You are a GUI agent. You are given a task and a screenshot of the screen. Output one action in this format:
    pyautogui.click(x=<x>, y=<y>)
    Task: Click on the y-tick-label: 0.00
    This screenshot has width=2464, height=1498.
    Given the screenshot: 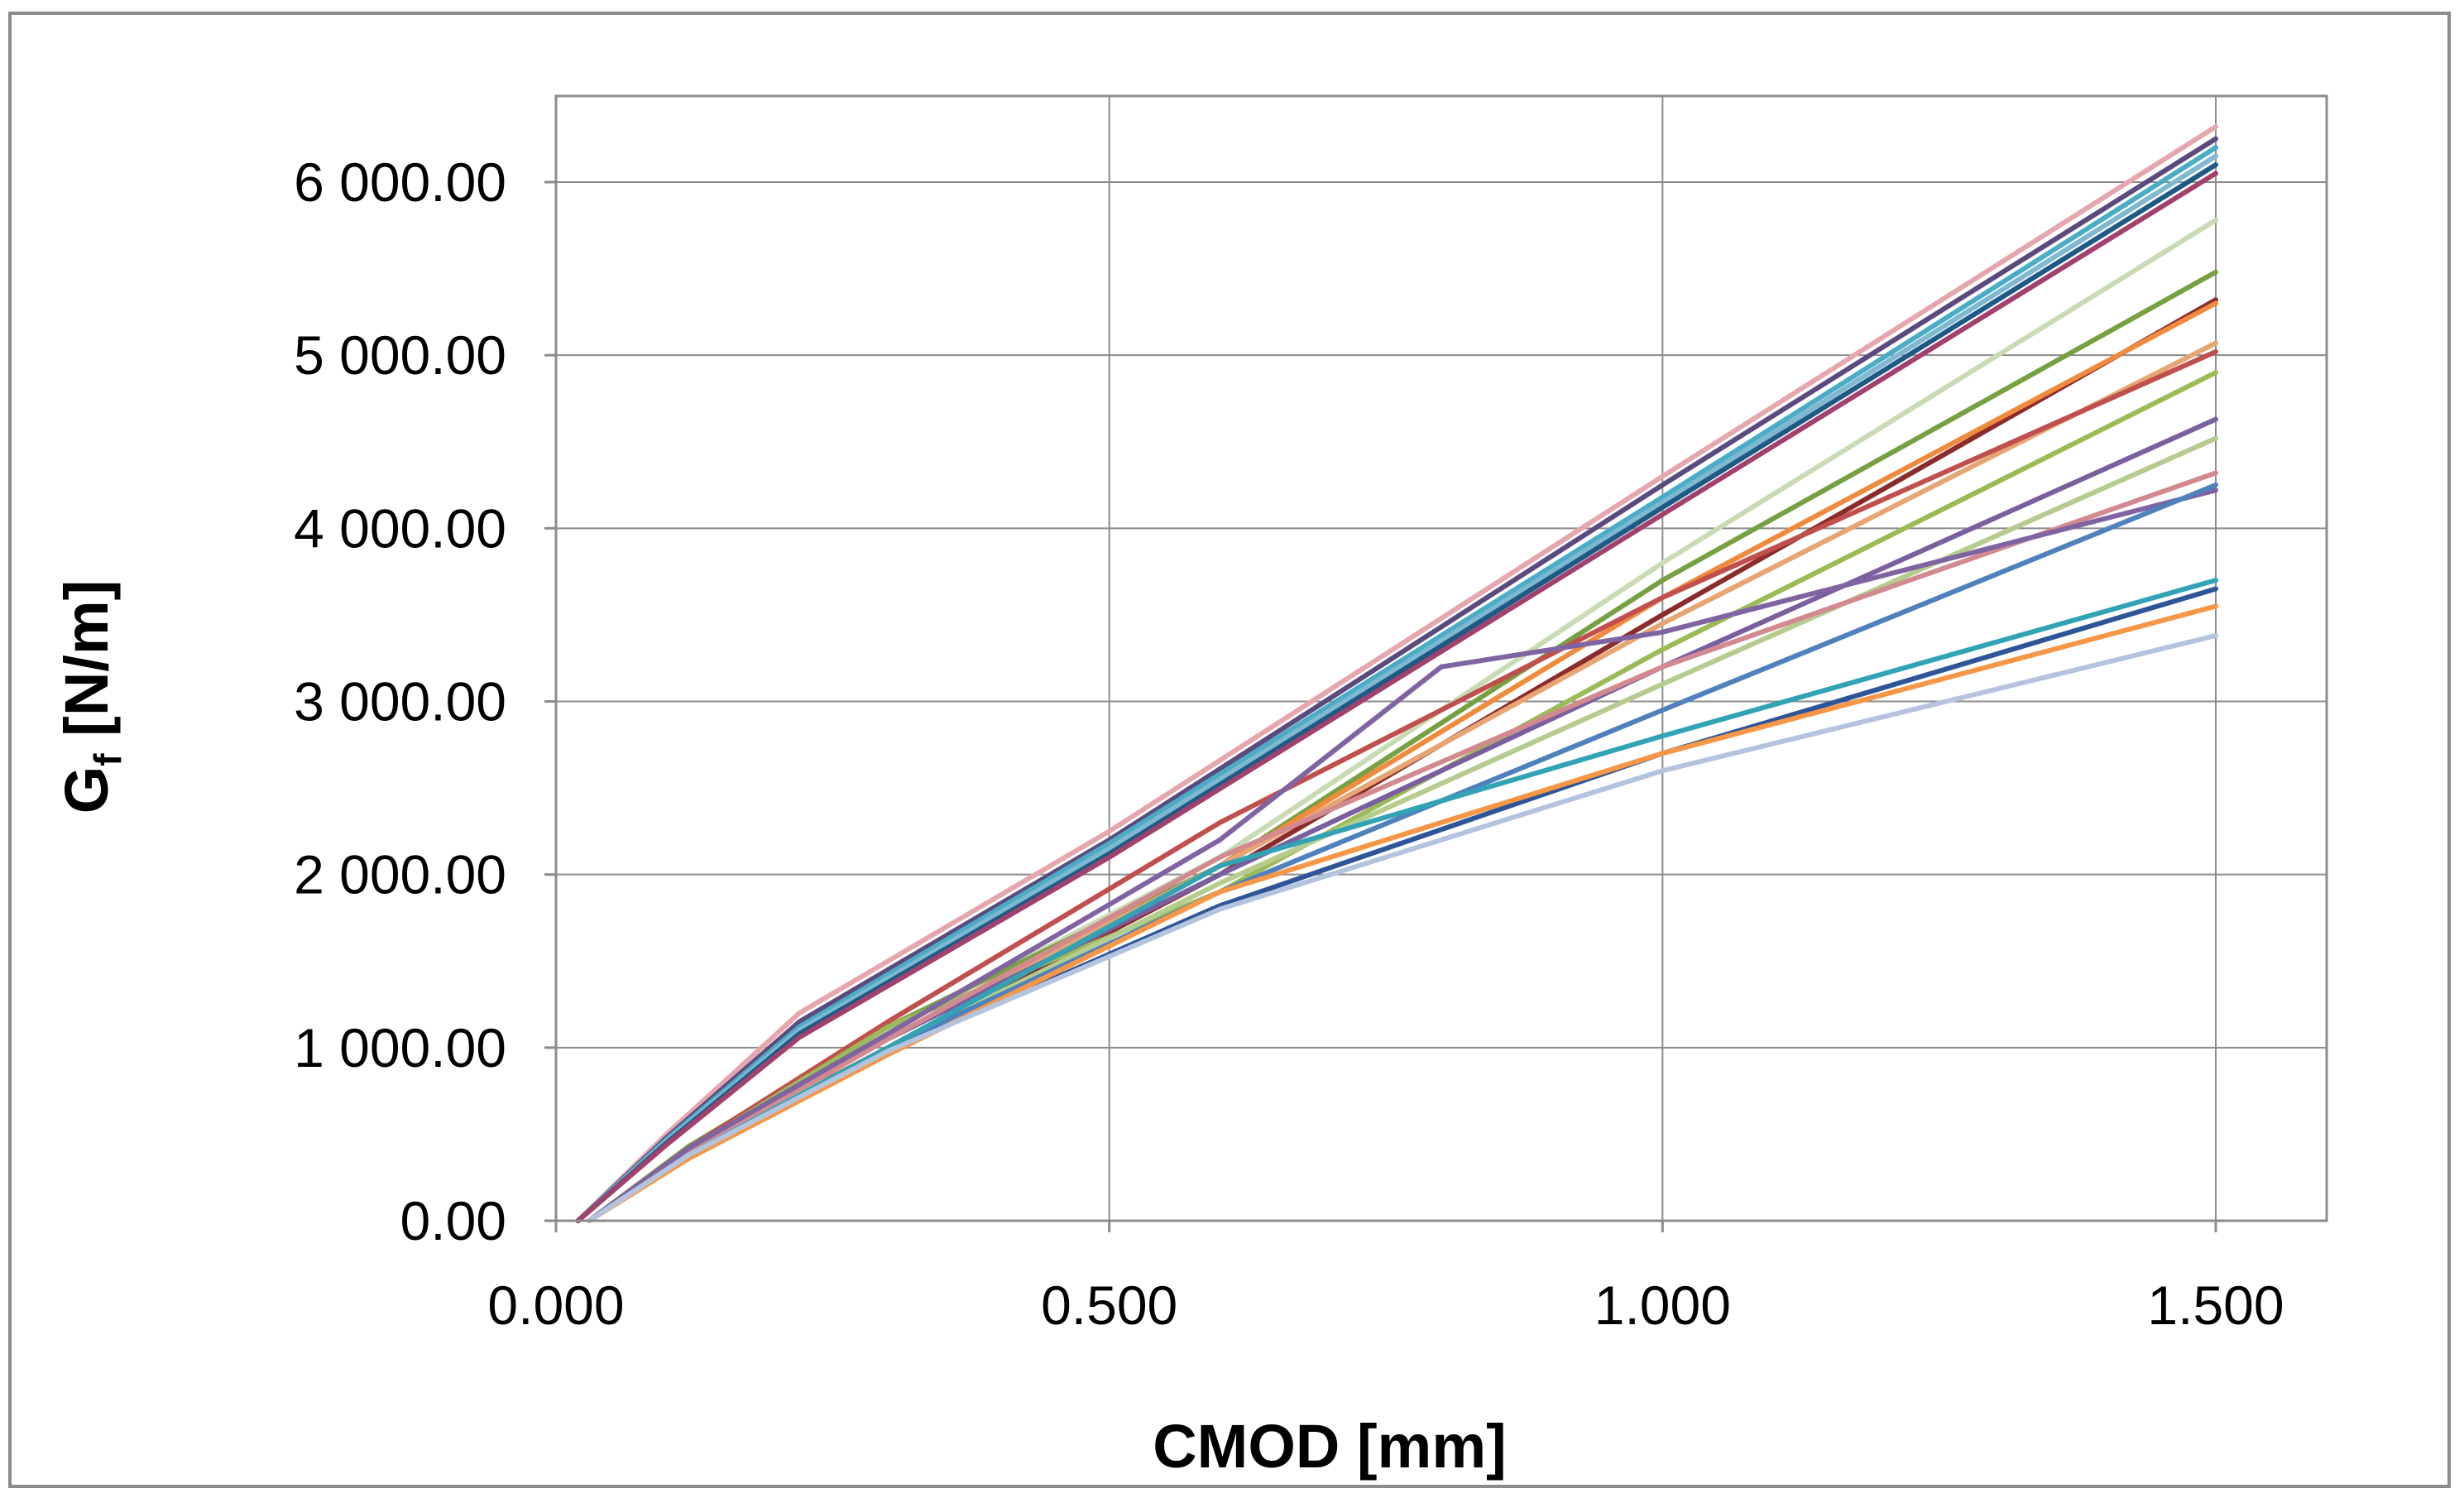 What is the action you would take?
    pyautogui.click(x=453, y=1220)
    